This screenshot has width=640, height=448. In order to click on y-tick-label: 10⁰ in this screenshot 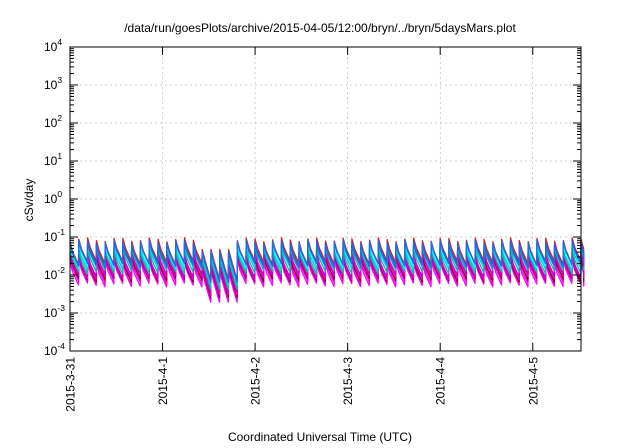, I will do `click(53, 197)`.